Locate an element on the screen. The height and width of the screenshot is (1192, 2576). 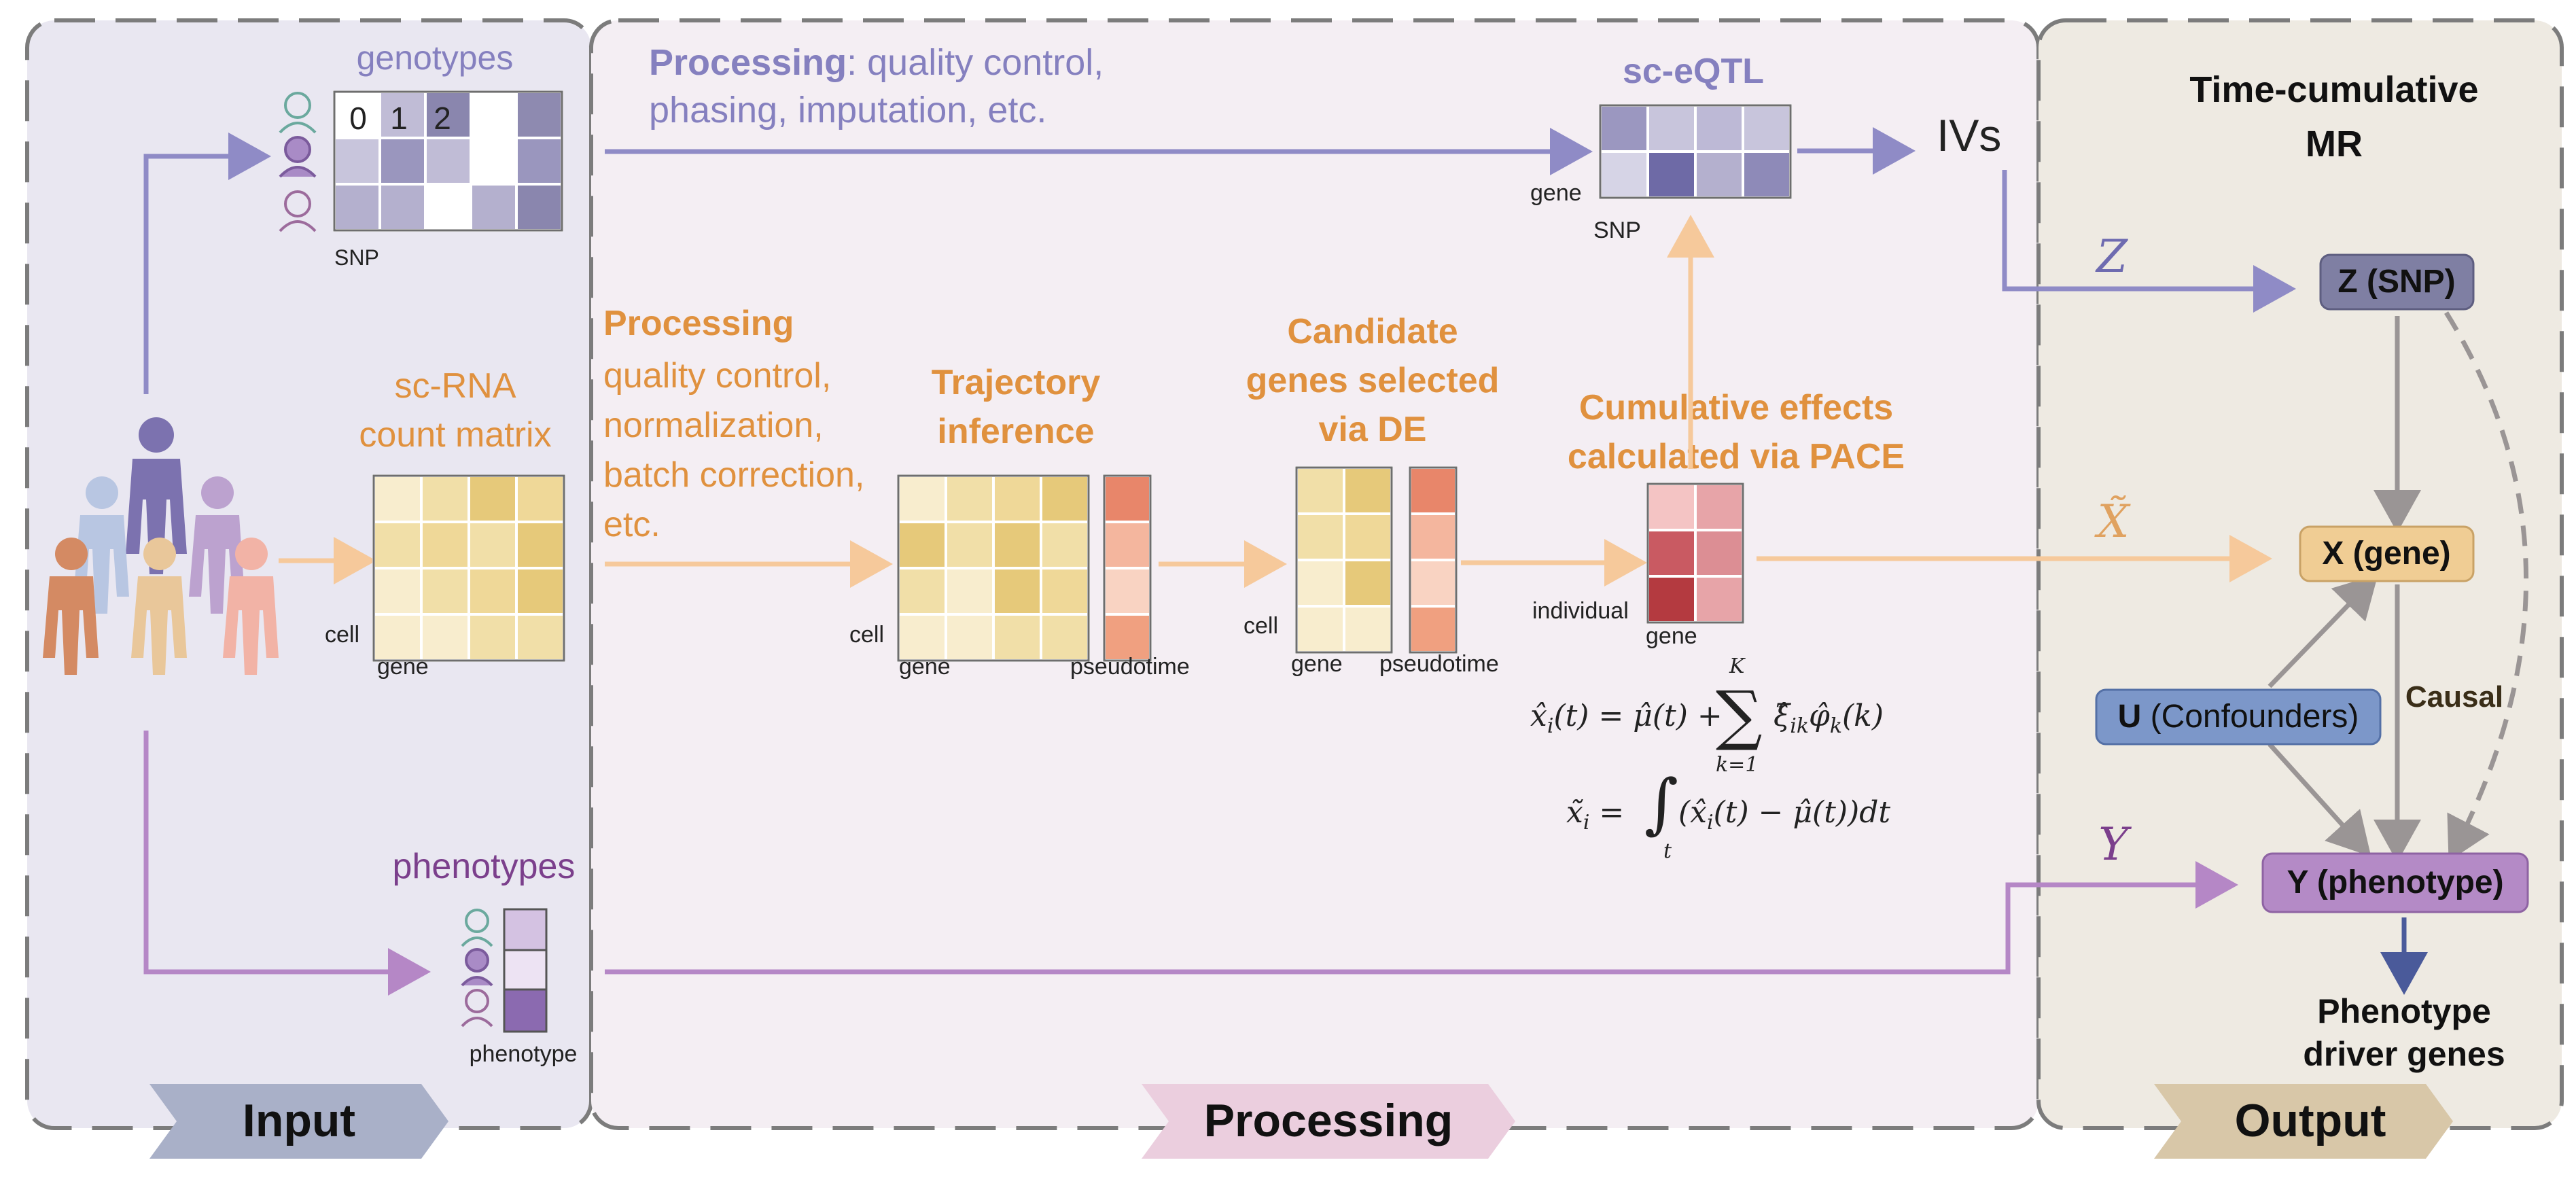
sceqtl-matrix is located at coordinates (1695, 151).